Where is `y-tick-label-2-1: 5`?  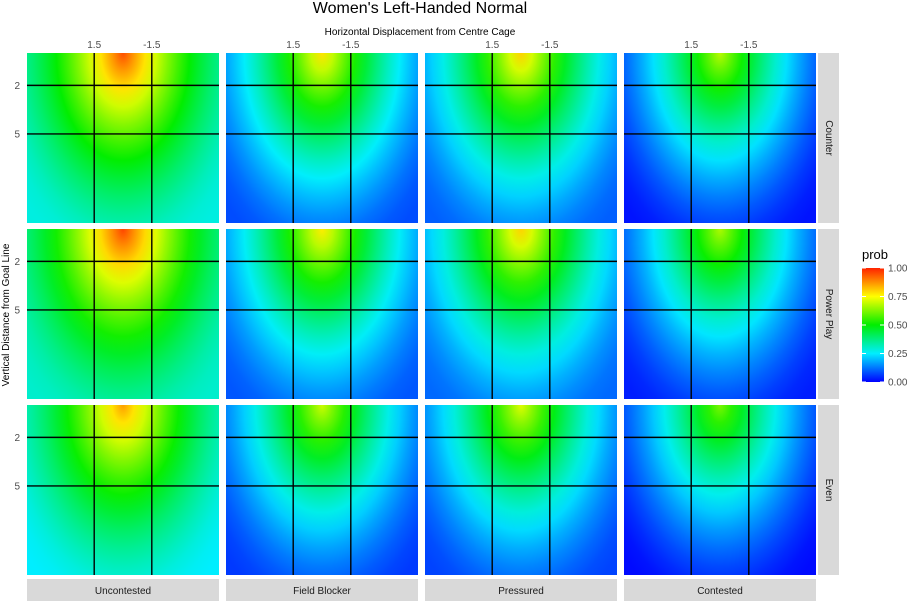
y-tick-label-2-1: 5 is located at coordinates (17, 486).